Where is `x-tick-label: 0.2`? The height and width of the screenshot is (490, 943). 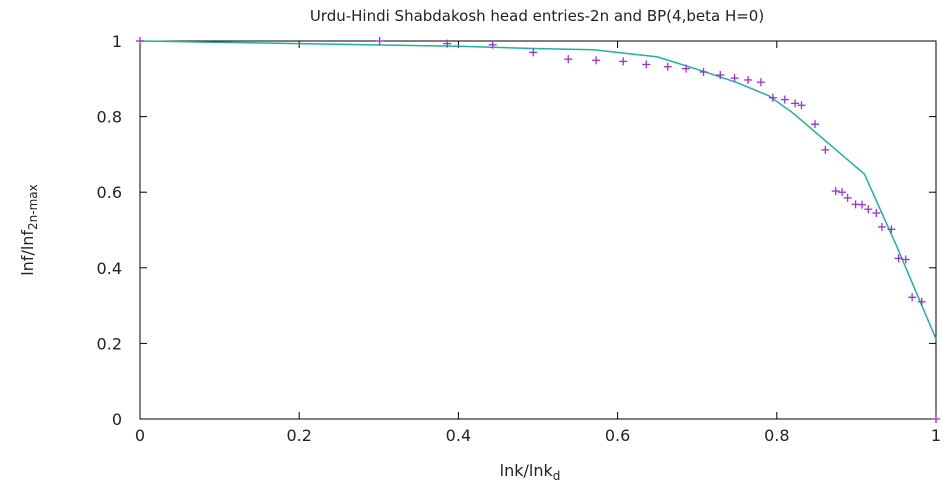 x-tick-label: 0.2 is located at coordinates (298, 435).